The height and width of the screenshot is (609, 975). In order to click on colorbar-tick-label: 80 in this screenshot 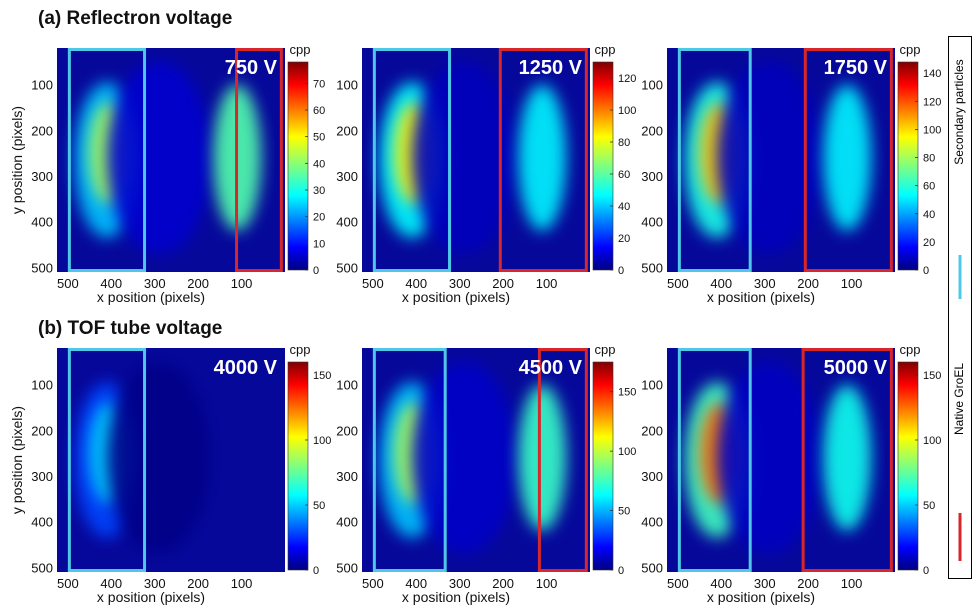, I will do `click(929, 159)`.